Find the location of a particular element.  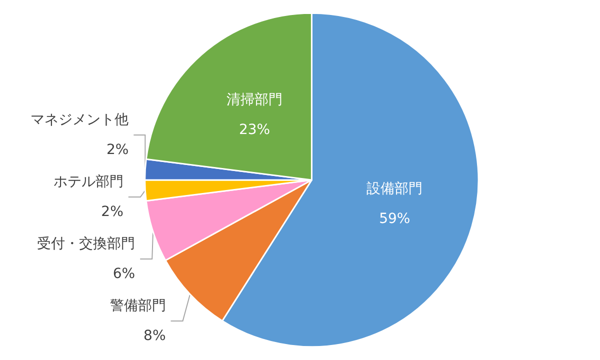

slice-label: 受付・交換部門 is located at coordinates (86, 244).